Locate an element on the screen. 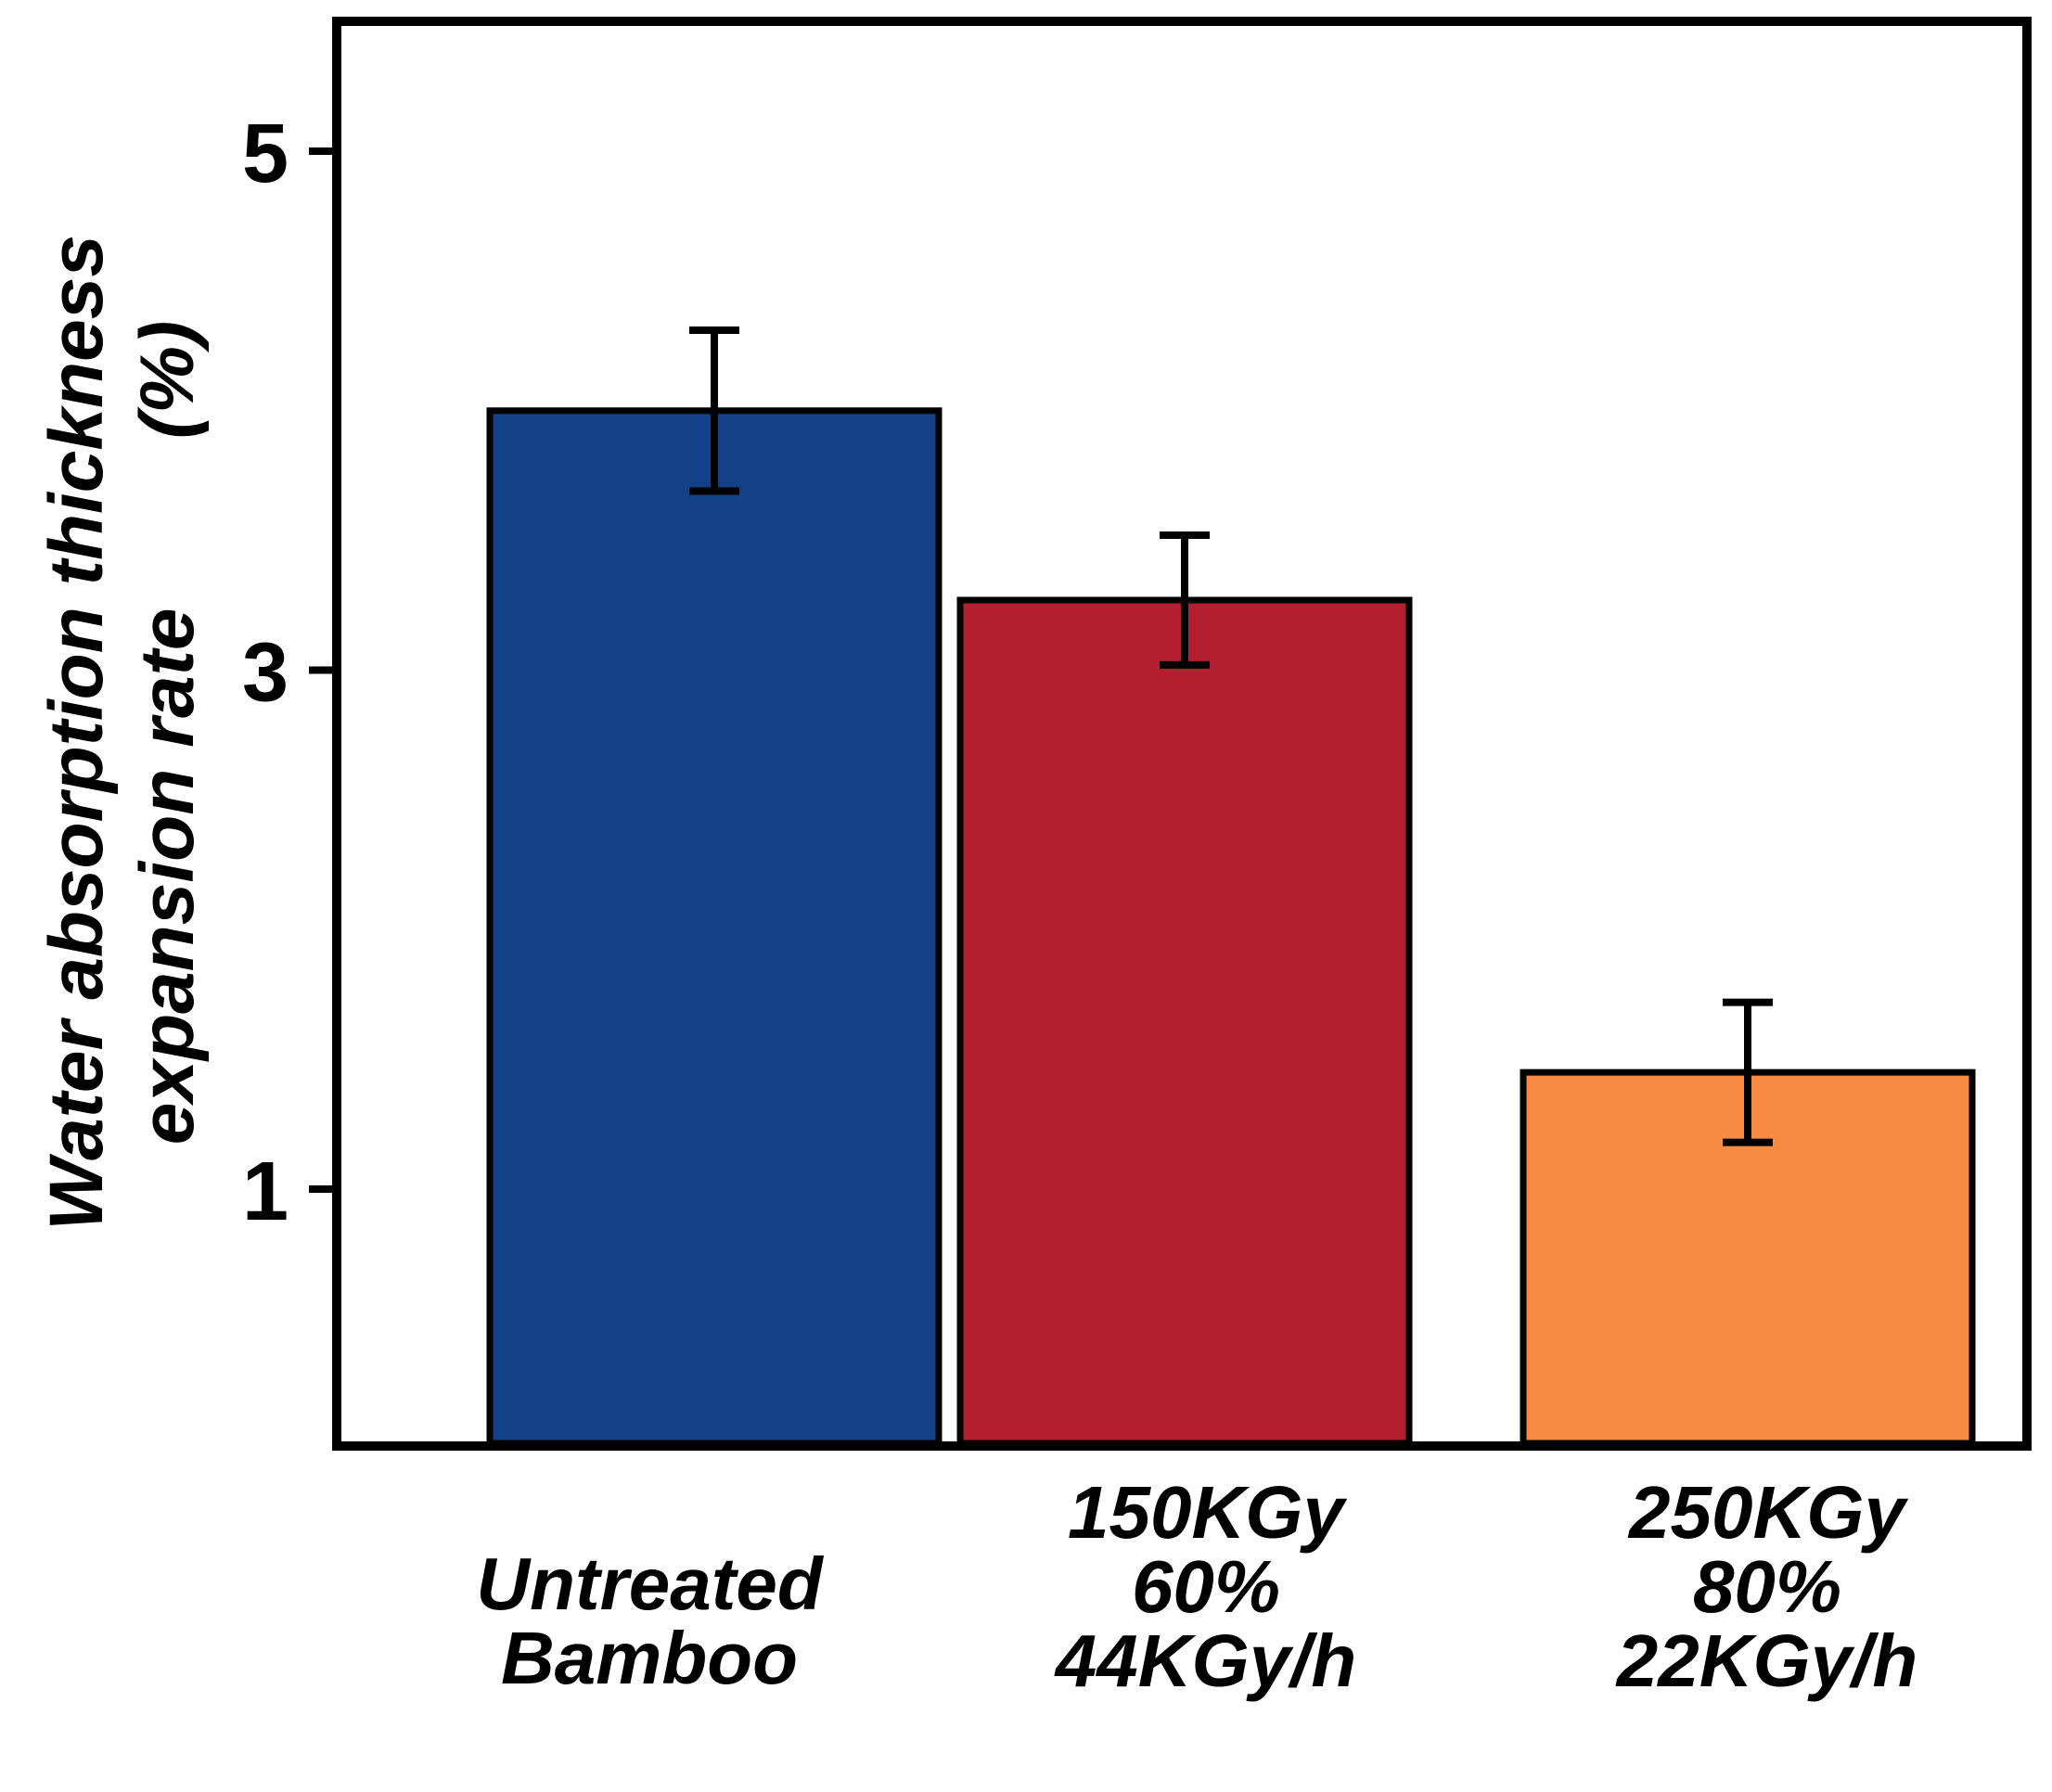 The height and width of the screenshot is (1792, 2052). y-tick-label-5: 5 is located at coordinates (265, 154).